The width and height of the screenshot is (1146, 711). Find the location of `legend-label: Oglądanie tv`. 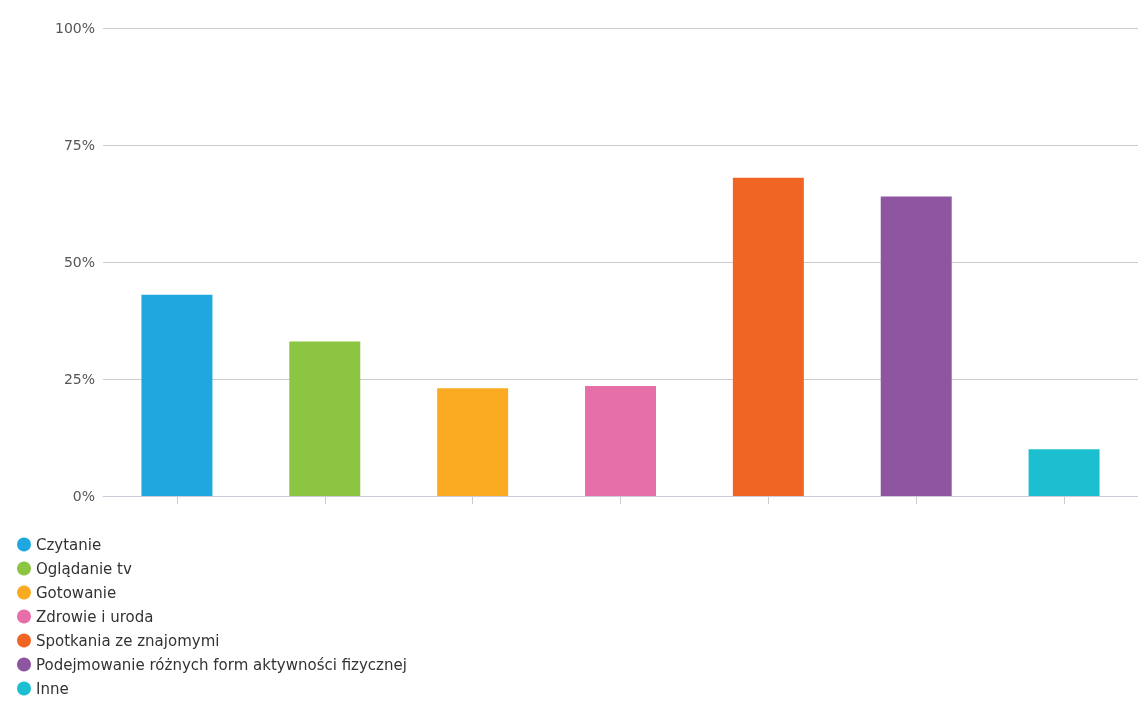

legend-label: Oglądanie tv is located at coordinates (84, 568).